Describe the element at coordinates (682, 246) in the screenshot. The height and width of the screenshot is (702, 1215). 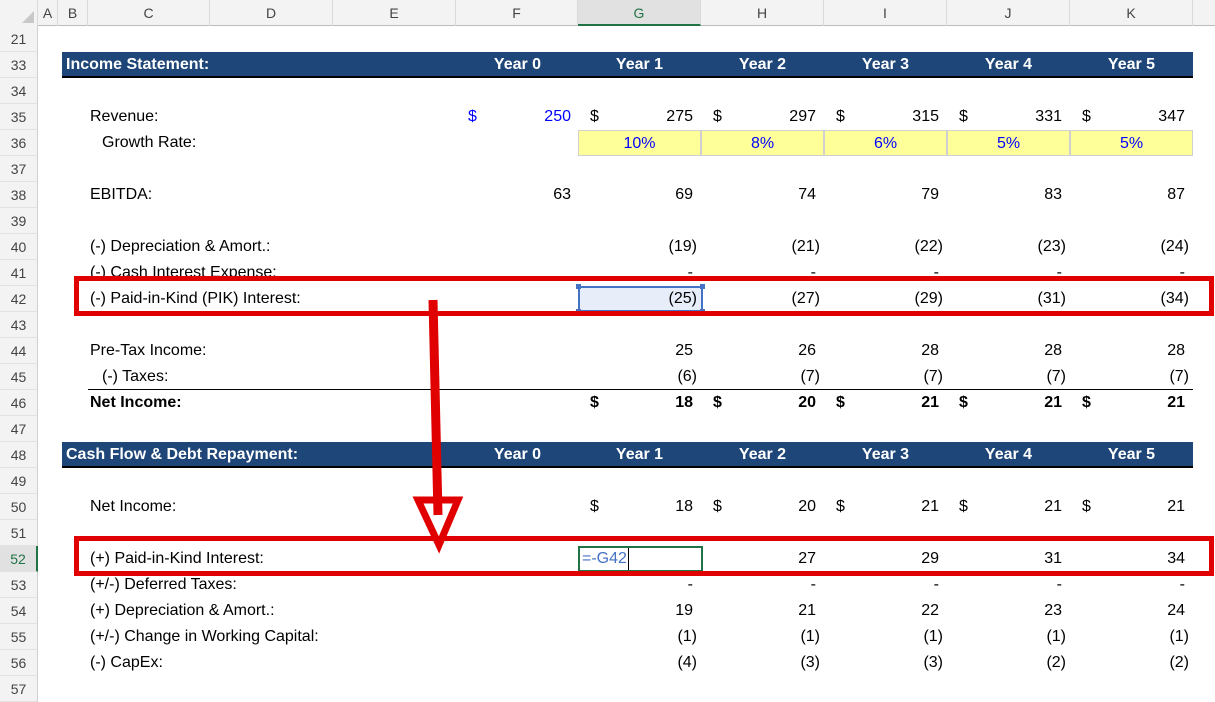
I see `cell-value: (19)` at that location.